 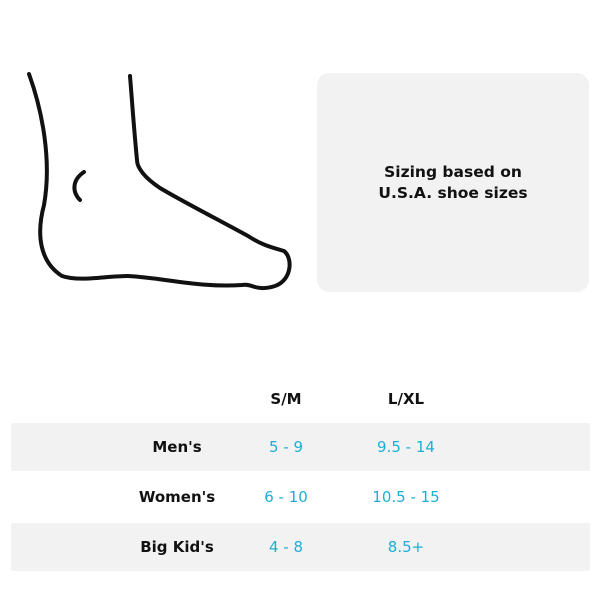 What do you see at coordinates (406, 497) in the screenshot?
I see `size-value: 10.5 - 15` at bounding box center [406, 497].